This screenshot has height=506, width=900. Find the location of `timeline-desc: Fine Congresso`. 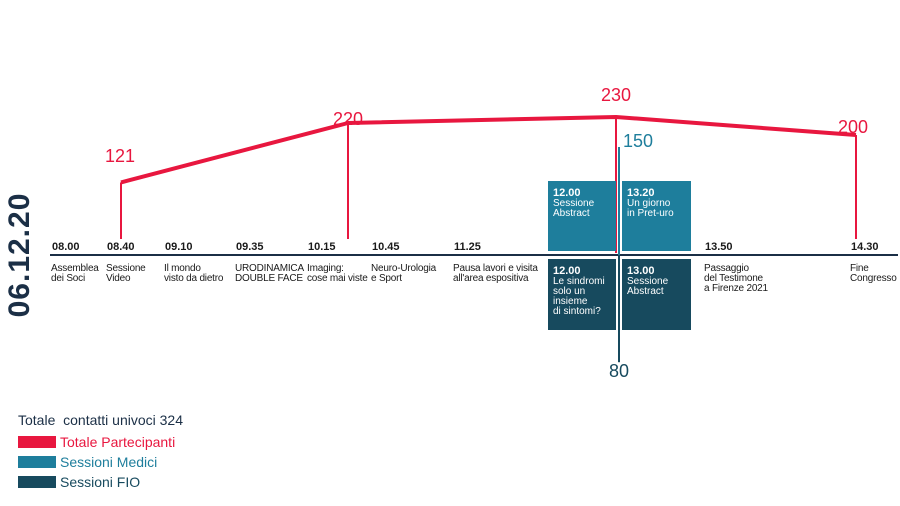

timeline-desc: Fine Congresso is located at coordinates (873, 273).